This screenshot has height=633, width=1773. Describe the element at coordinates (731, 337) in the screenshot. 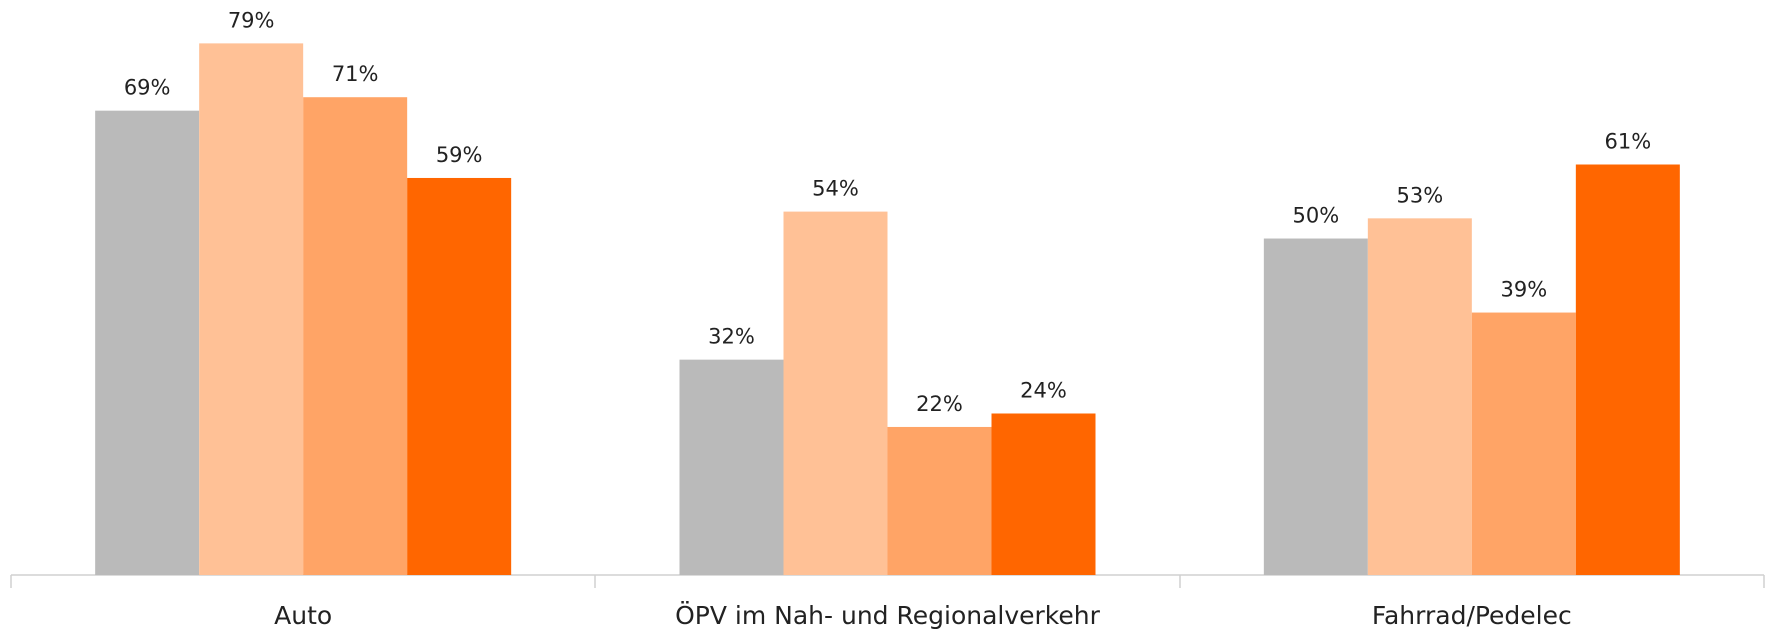

I see `data-label: 32%` at that location.